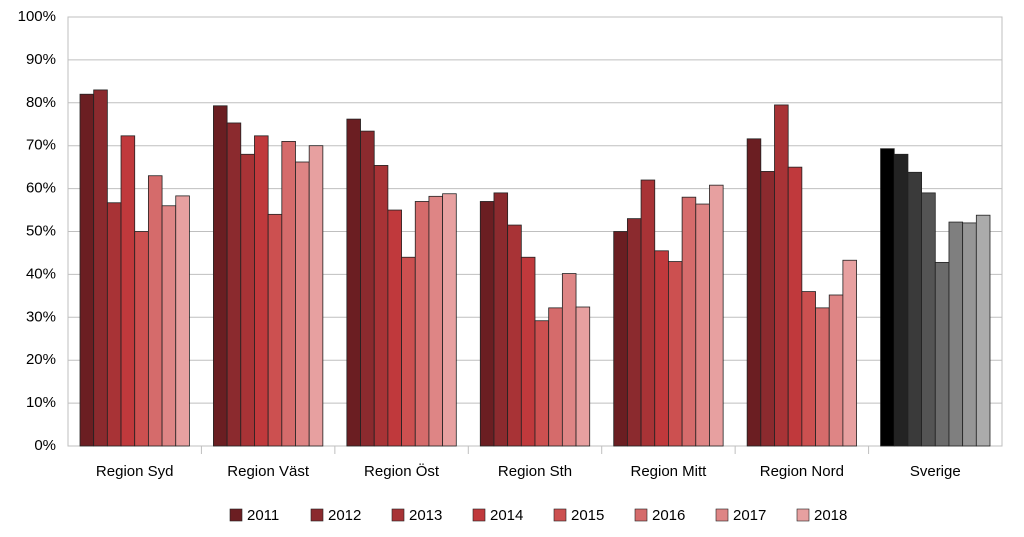  I want to click on y-tick-label: 10%, so click(41, 402).